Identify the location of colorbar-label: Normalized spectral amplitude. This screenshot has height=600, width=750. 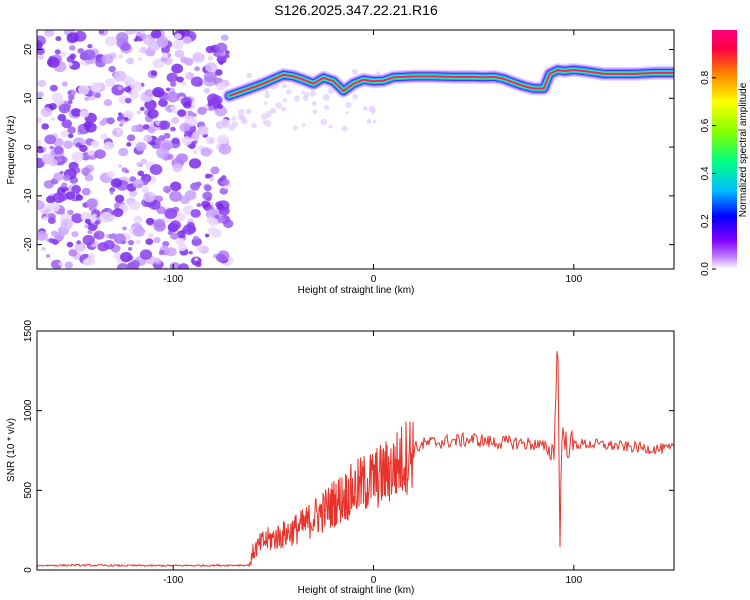
(743, 149).